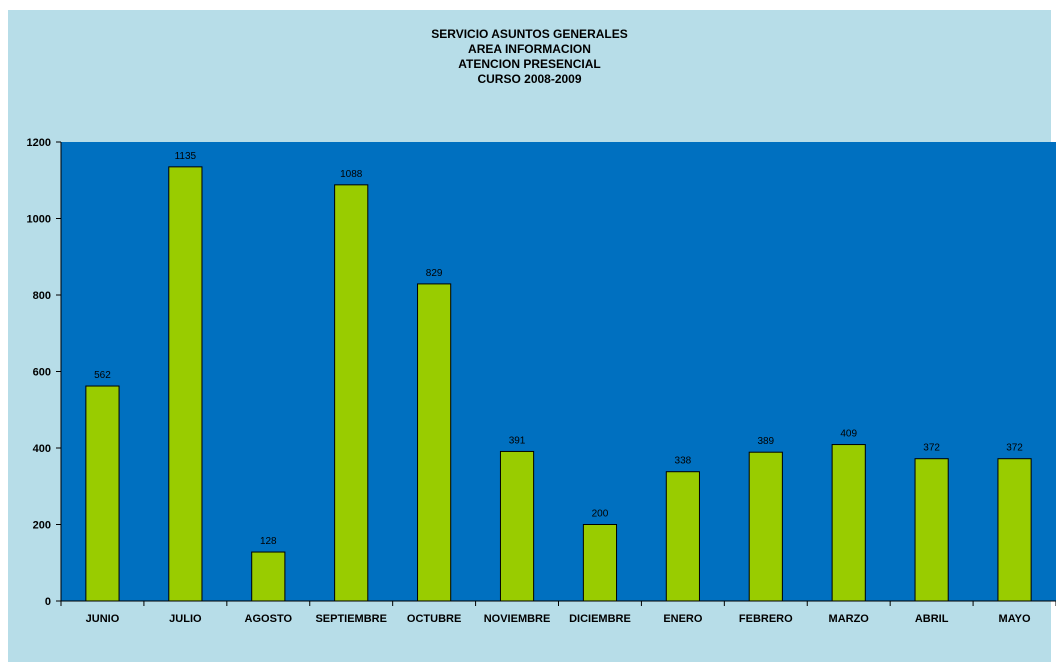  What do you see at coordinates (185, 384) in the screenshot?
I see `bar-julio` at bounding box center [185, 384].